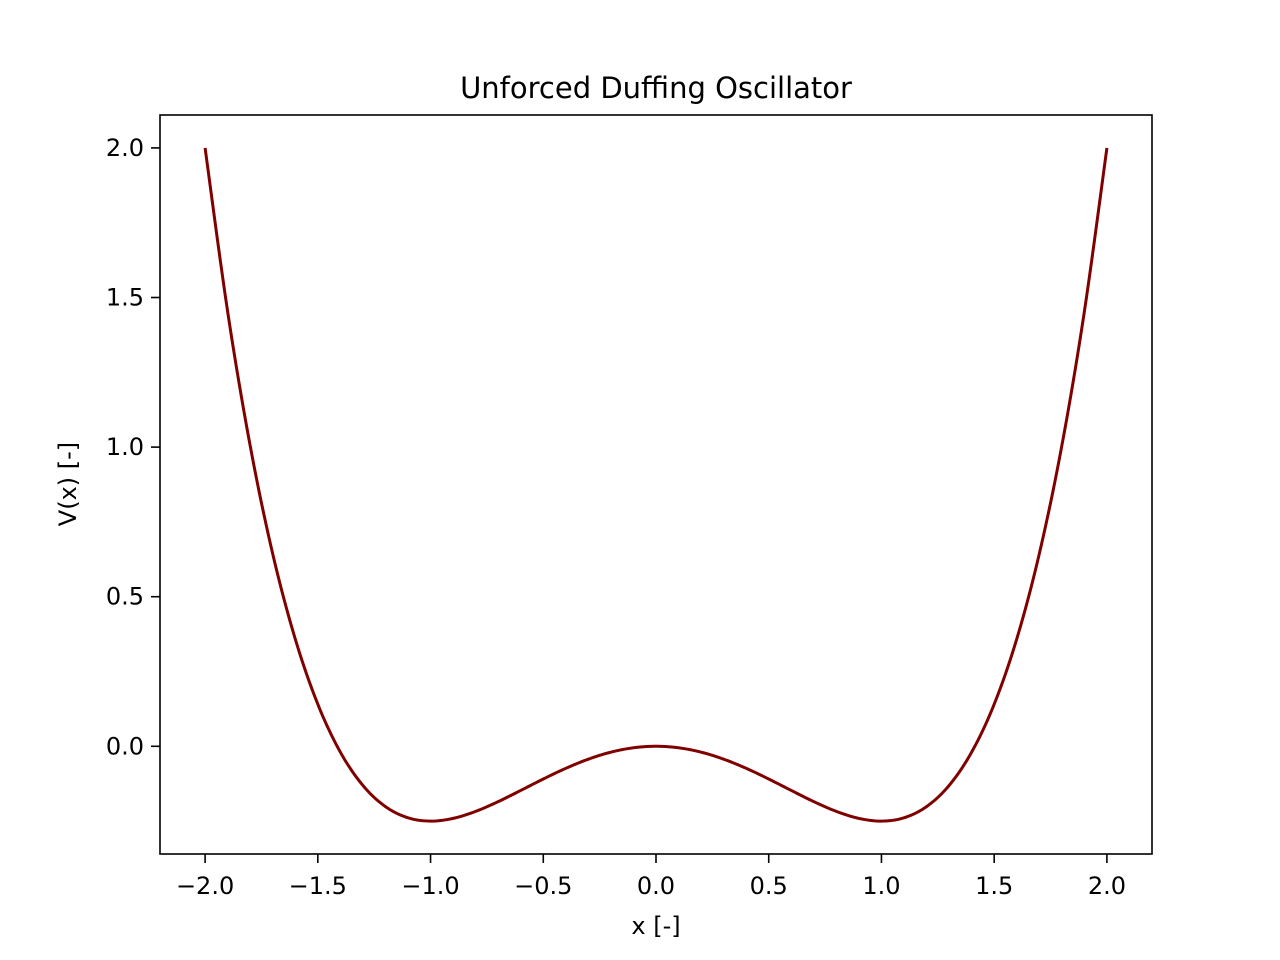  What do you see at coordinates (656, 88) in the screenshot?
I see `chart-title: Unforced Duffing Oscillator` at bounding box center [656, 88].